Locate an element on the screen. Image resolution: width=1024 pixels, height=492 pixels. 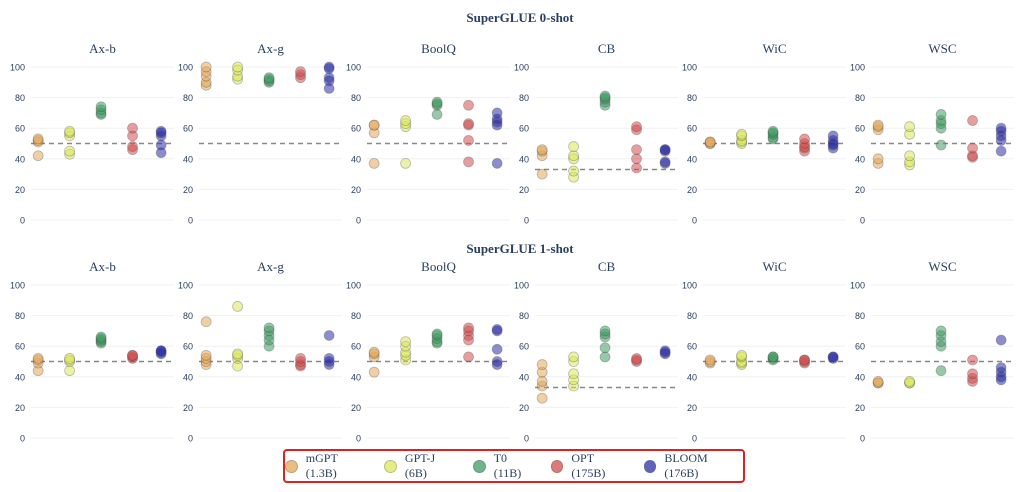
legend-label-opt: OPT (175B) is located at coordinates (588, 465).